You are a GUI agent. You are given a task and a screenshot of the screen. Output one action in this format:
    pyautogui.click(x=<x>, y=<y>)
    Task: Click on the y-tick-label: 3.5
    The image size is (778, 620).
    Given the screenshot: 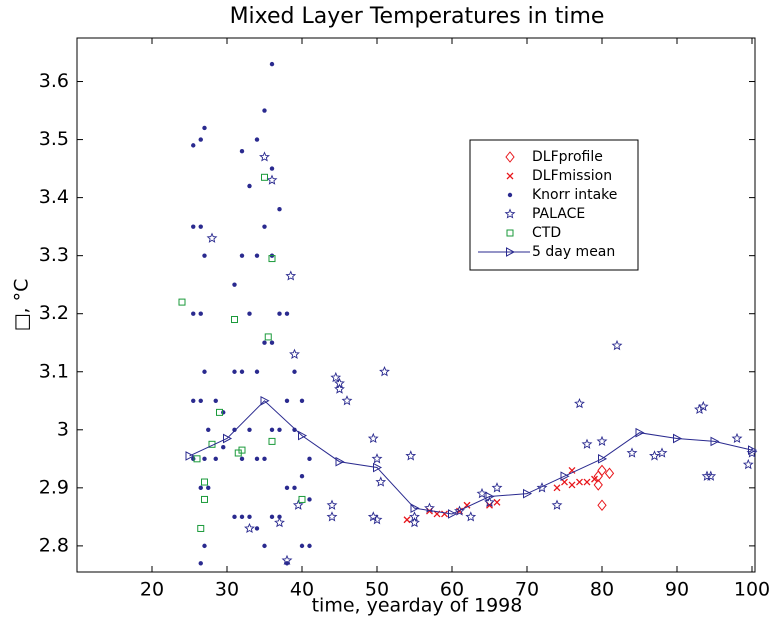 What is the action you would take?
    pyautogui.click(x=54, y=139)
    